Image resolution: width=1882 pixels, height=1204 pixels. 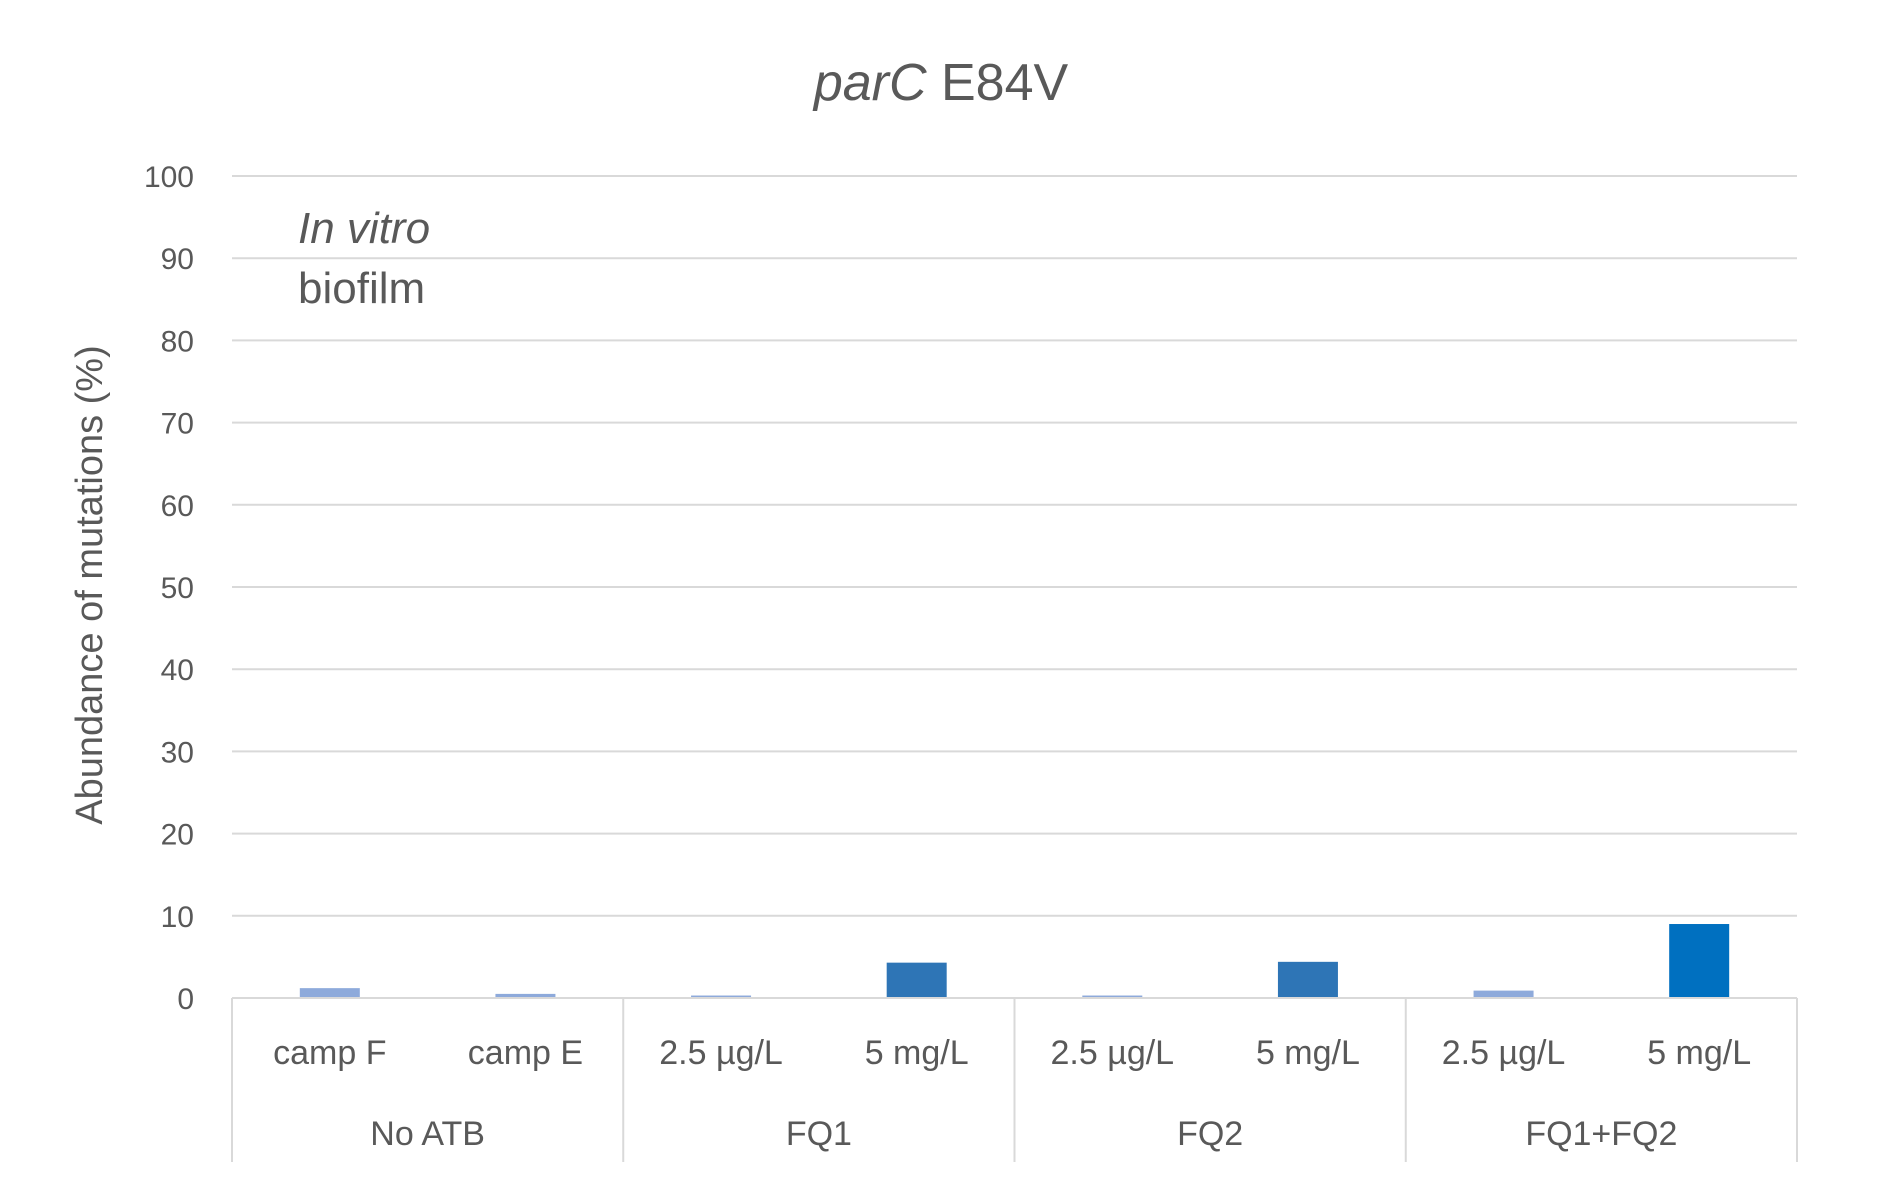 I want to click on y-tick-label: 0, so click(x=185, y=999).